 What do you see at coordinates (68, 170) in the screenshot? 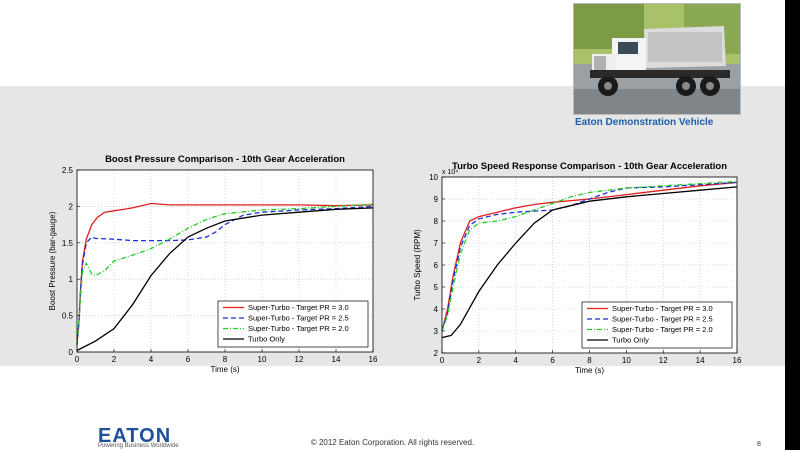
I see `y-tick-label: 2.5` at bounding box center [68, 170].